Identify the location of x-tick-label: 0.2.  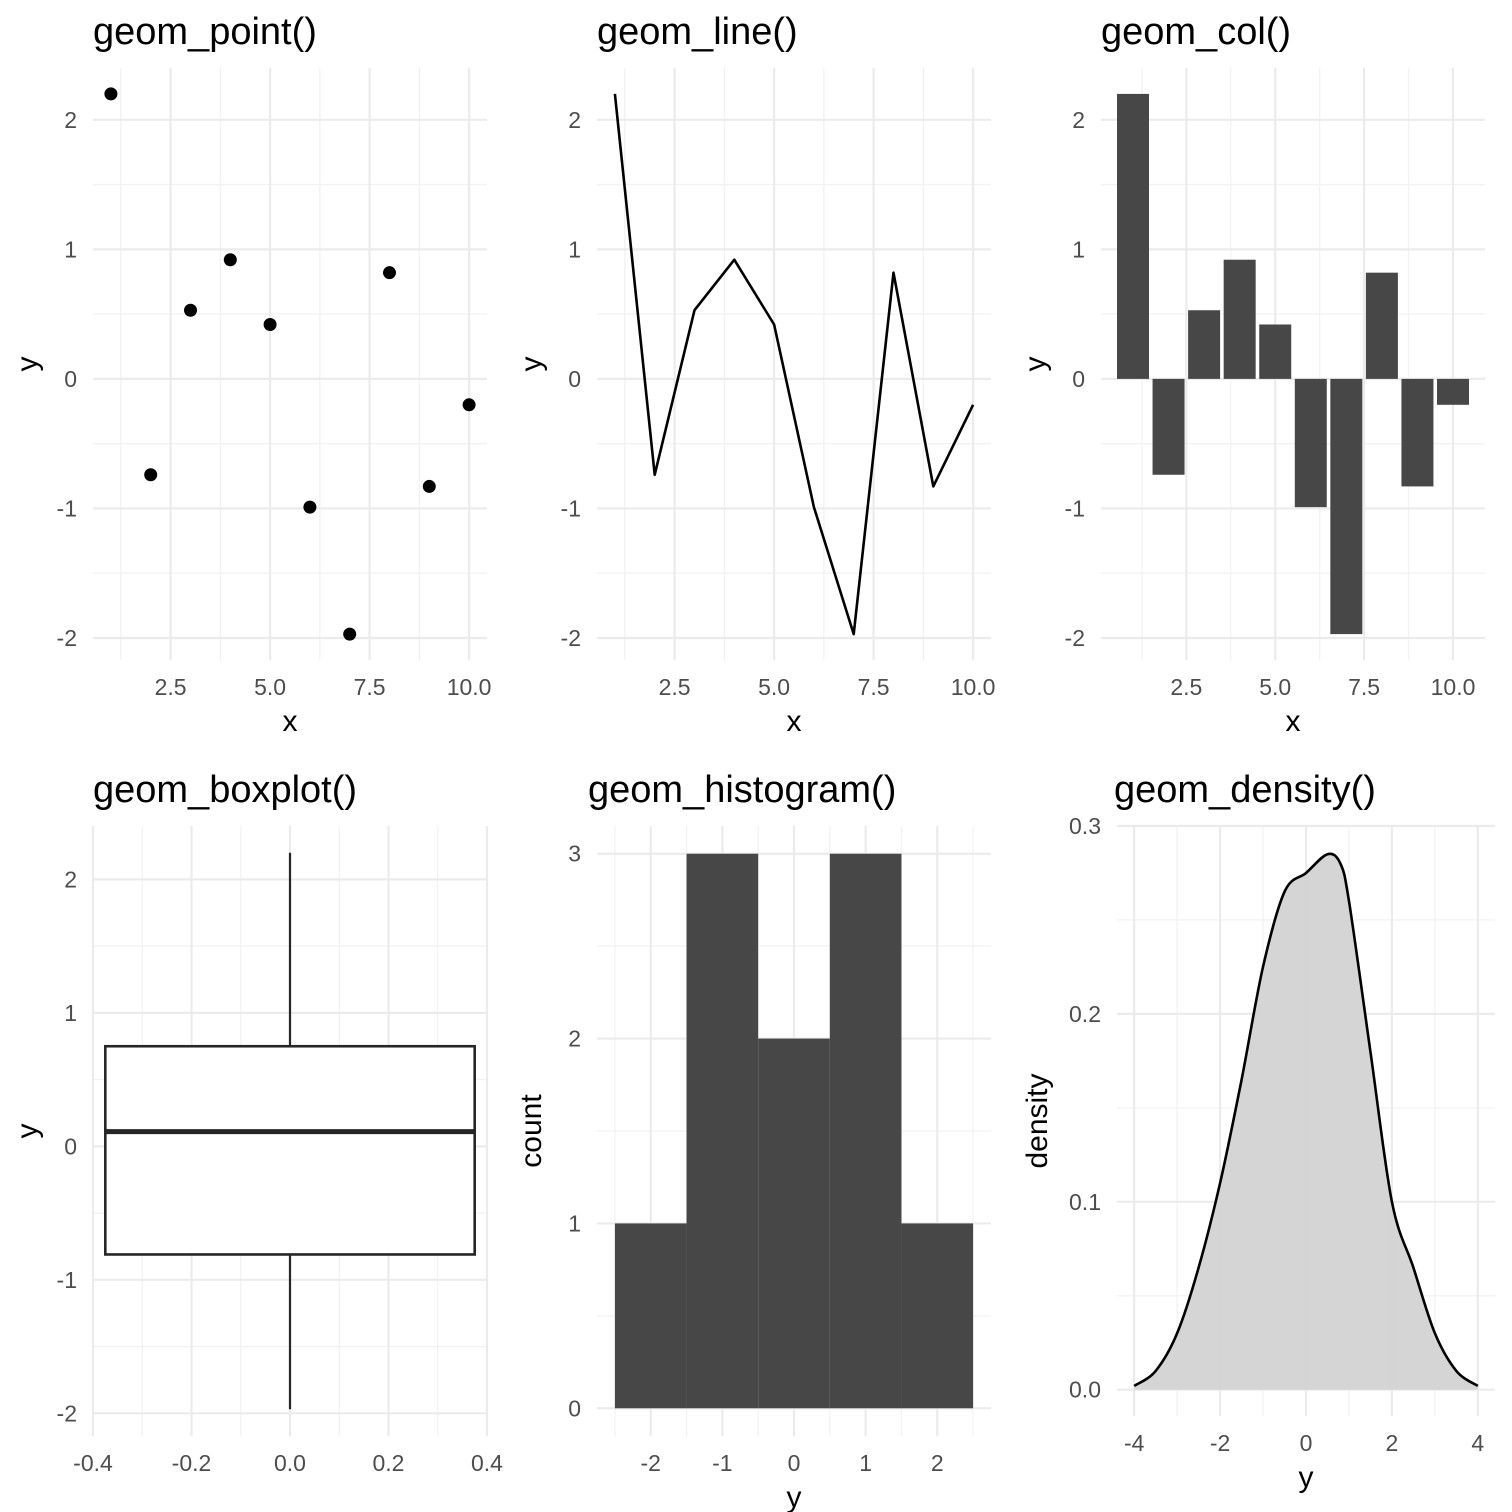
(389, 1463).